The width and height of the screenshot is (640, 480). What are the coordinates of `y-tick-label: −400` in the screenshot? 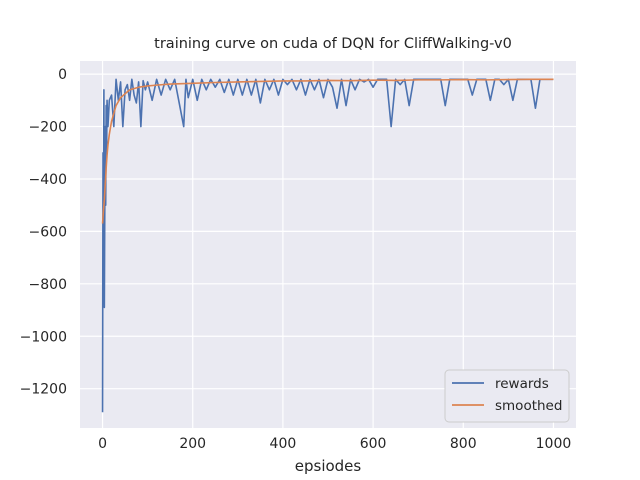 It's located at (48, 180).